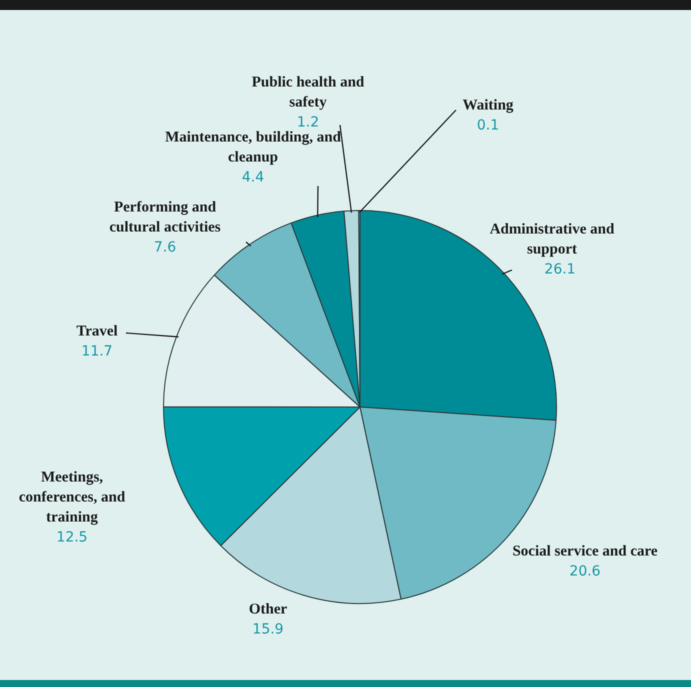 The image size is (691, 687). Describe the element at coordinates (308, 122) in the screenshot. I see `data-label: 1.2` at that location.